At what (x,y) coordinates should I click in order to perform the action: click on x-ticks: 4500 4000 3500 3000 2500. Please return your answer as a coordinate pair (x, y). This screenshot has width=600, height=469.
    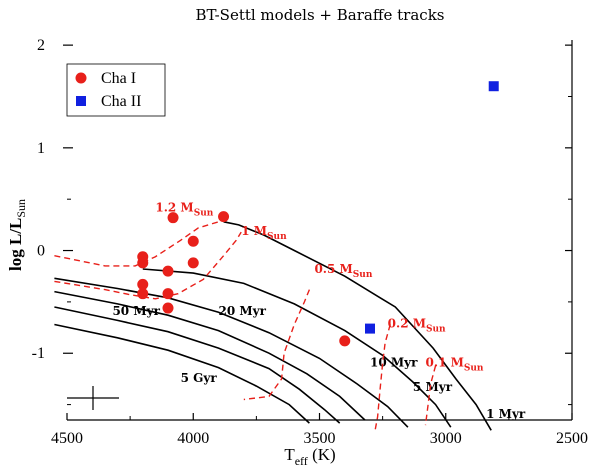
    Looking at the image, I should click on (319, 430).